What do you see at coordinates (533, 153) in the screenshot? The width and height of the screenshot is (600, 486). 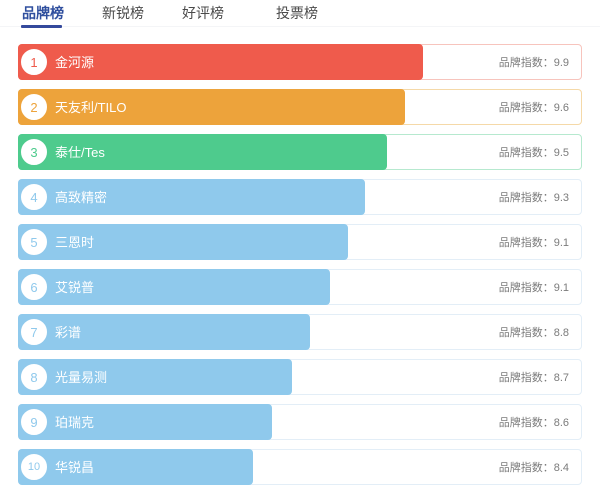 I see `brand-index-label: 品牌指数：9.5` at bounding box center [533, 153].